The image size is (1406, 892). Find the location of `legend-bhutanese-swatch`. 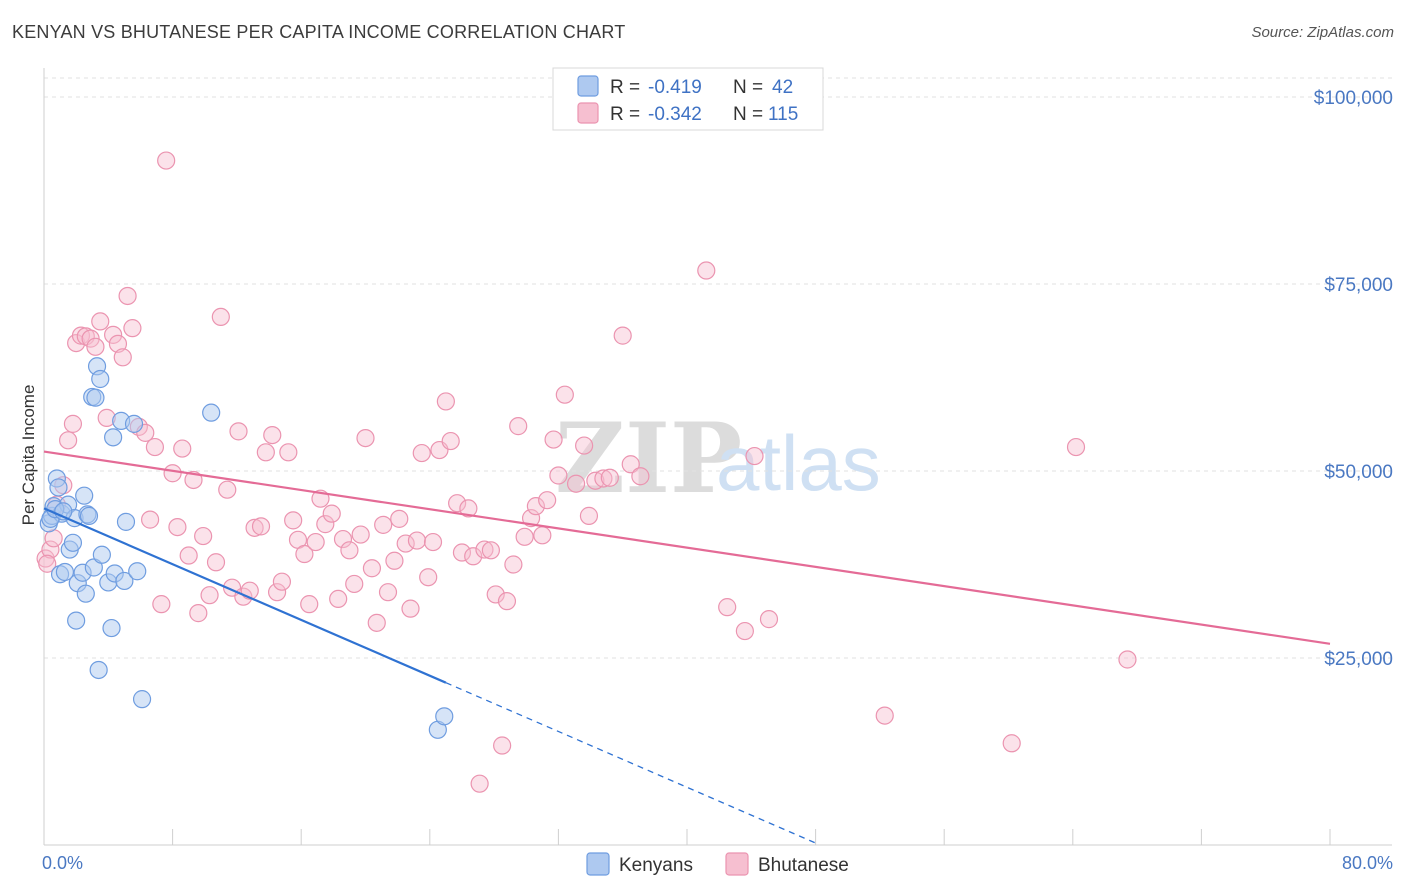

legend-bhutanese-swatch is located at coordinates (588, 113).